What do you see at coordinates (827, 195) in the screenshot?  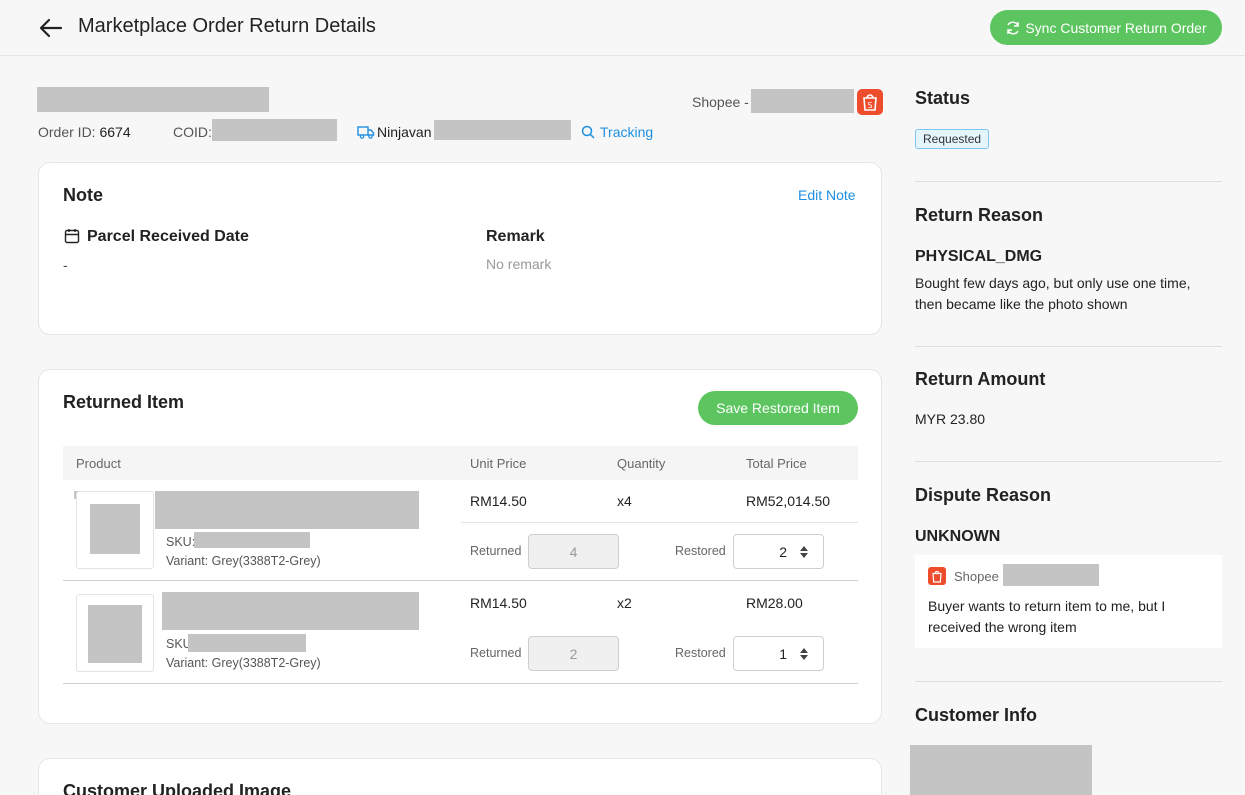 I see `edit-note-link: Edit Note` at bounding box center [827, 195].